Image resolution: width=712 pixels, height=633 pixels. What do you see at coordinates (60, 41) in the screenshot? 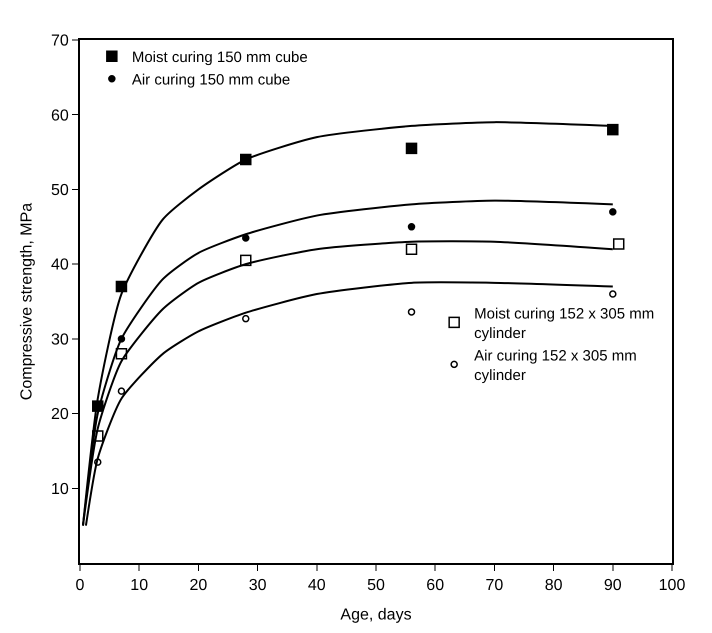
I see `y-tick-label: 70` at bounding box center [60, 41].